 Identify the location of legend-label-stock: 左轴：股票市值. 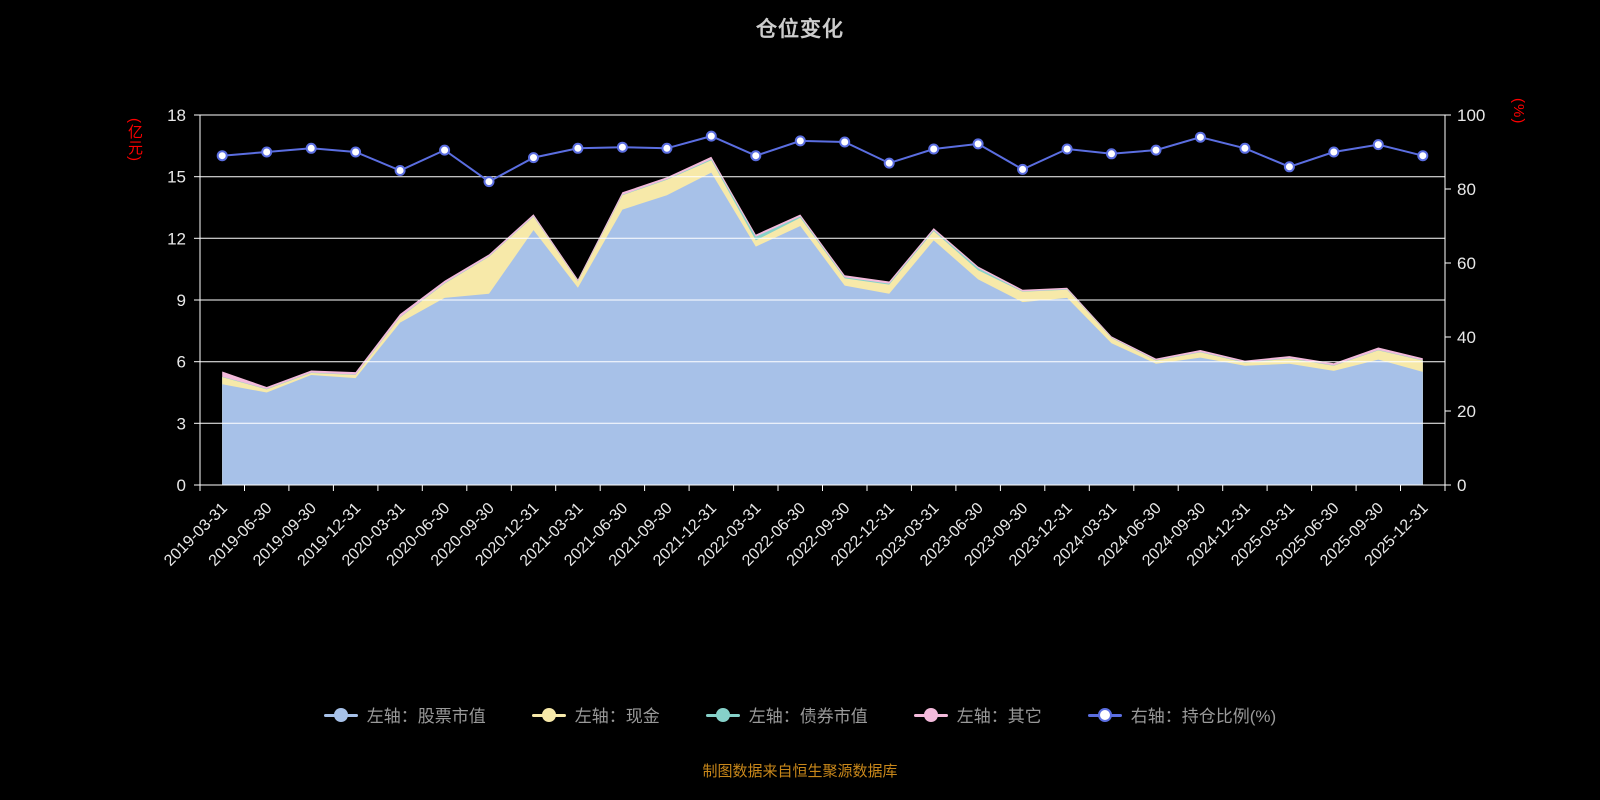
(426, 716).